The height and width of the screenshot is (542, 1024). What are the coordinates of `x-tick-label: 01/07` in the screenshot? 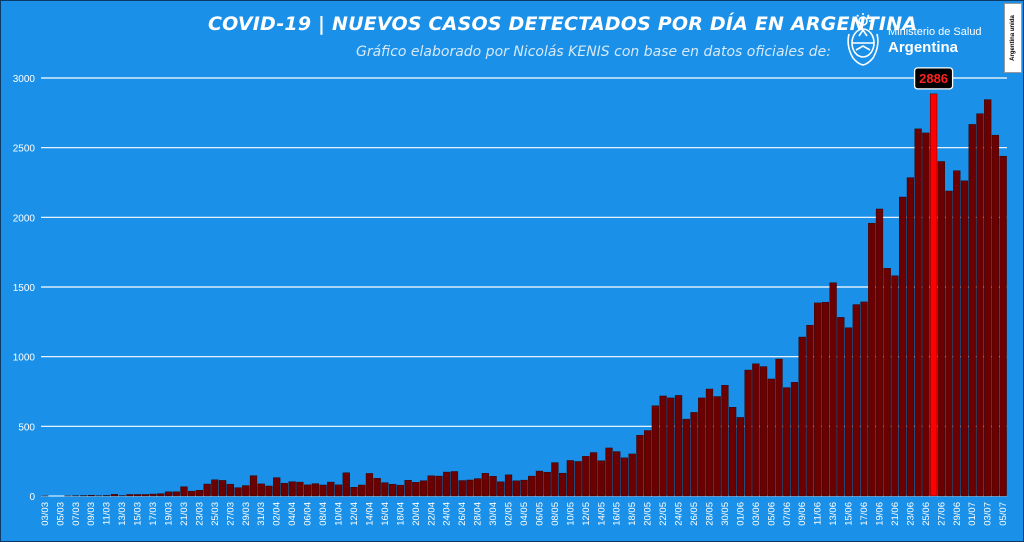 It's located at (972, 514).